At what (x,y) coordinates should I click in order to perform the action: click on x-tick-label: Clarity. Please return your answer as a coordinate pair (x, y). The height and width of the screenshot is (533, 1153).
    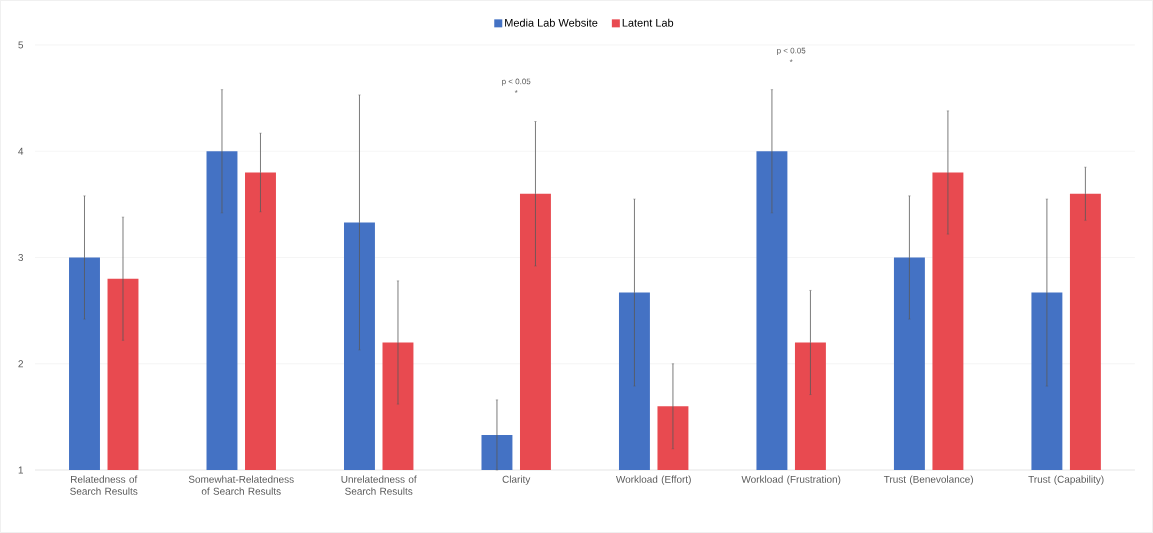
    Looking at the image, I should click on (516, 480).